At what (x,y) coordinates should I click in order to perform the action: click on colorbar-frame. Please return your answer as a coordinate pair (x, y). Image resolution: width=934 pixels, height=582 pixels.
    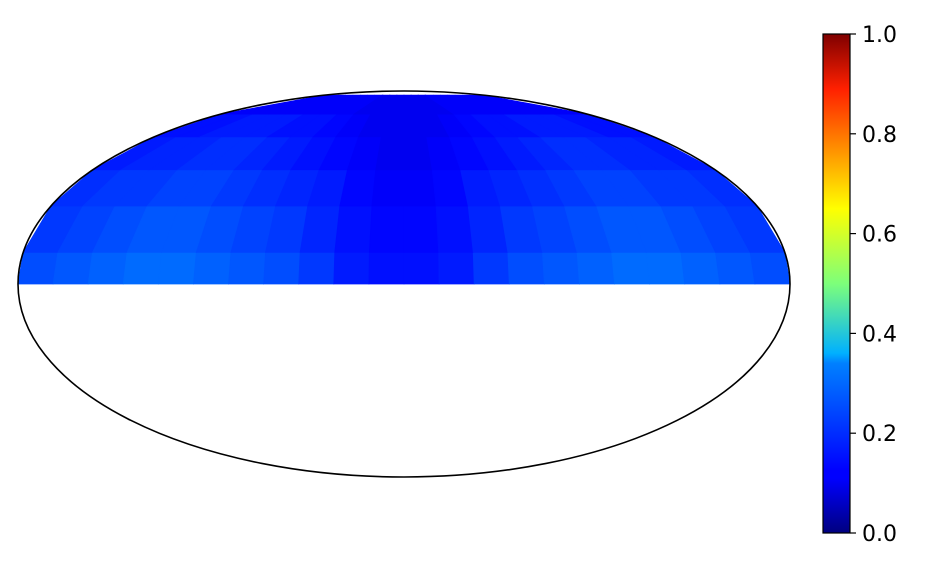
    Looking at the image, I should click on (836, 283).